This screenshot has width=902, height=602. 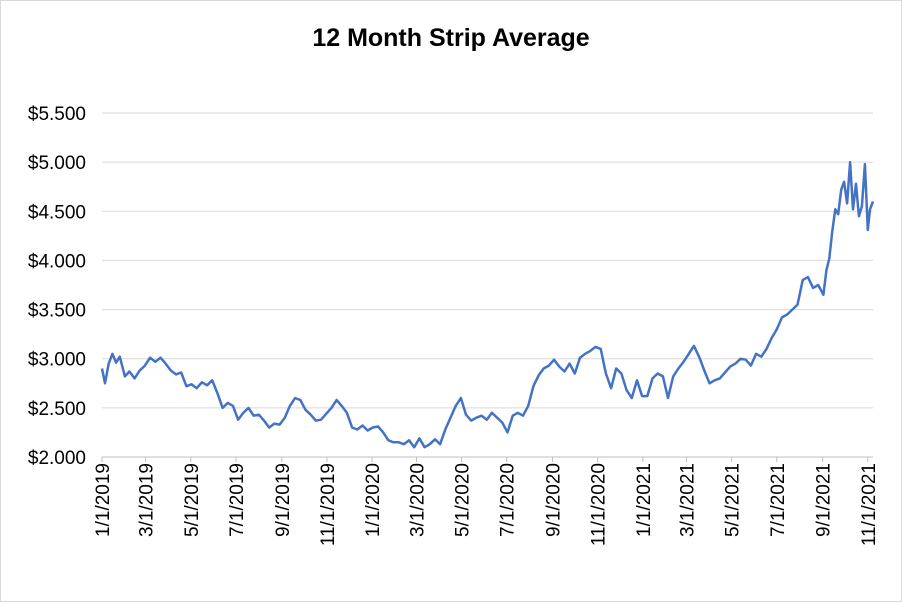 What do you see at coordinates (554, 500) in the screenshot?
I see `x-tick-label: 9/1/2020` at bounding box center [554, 500].